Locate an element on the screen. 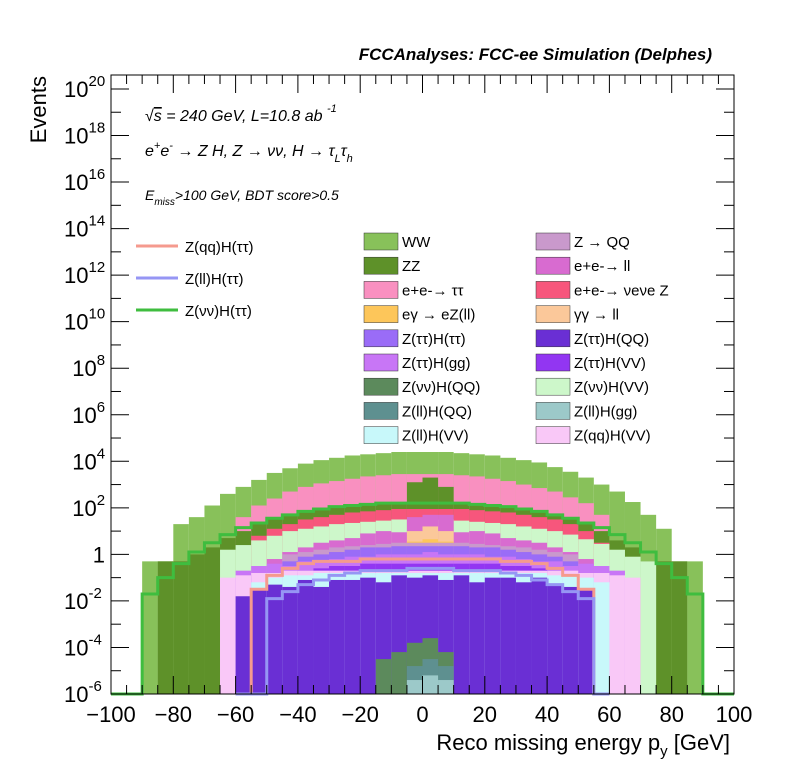  bar-z-ll-h-gg is located at coordinates (446, 687).